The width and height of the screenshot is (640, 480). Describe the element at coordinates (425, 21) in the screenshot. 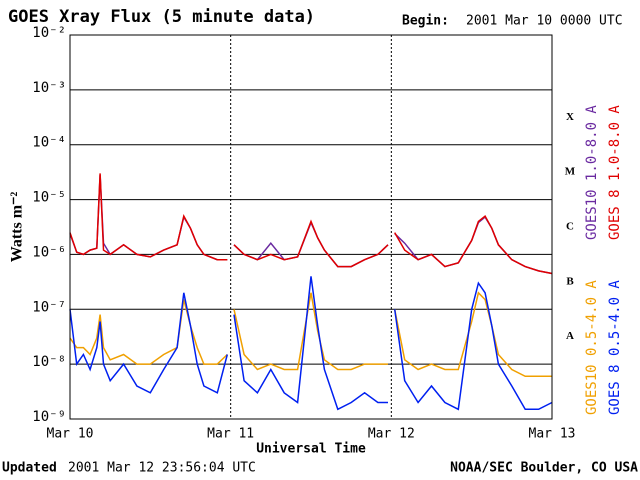

I see `begin-label: Begin:` at that location.